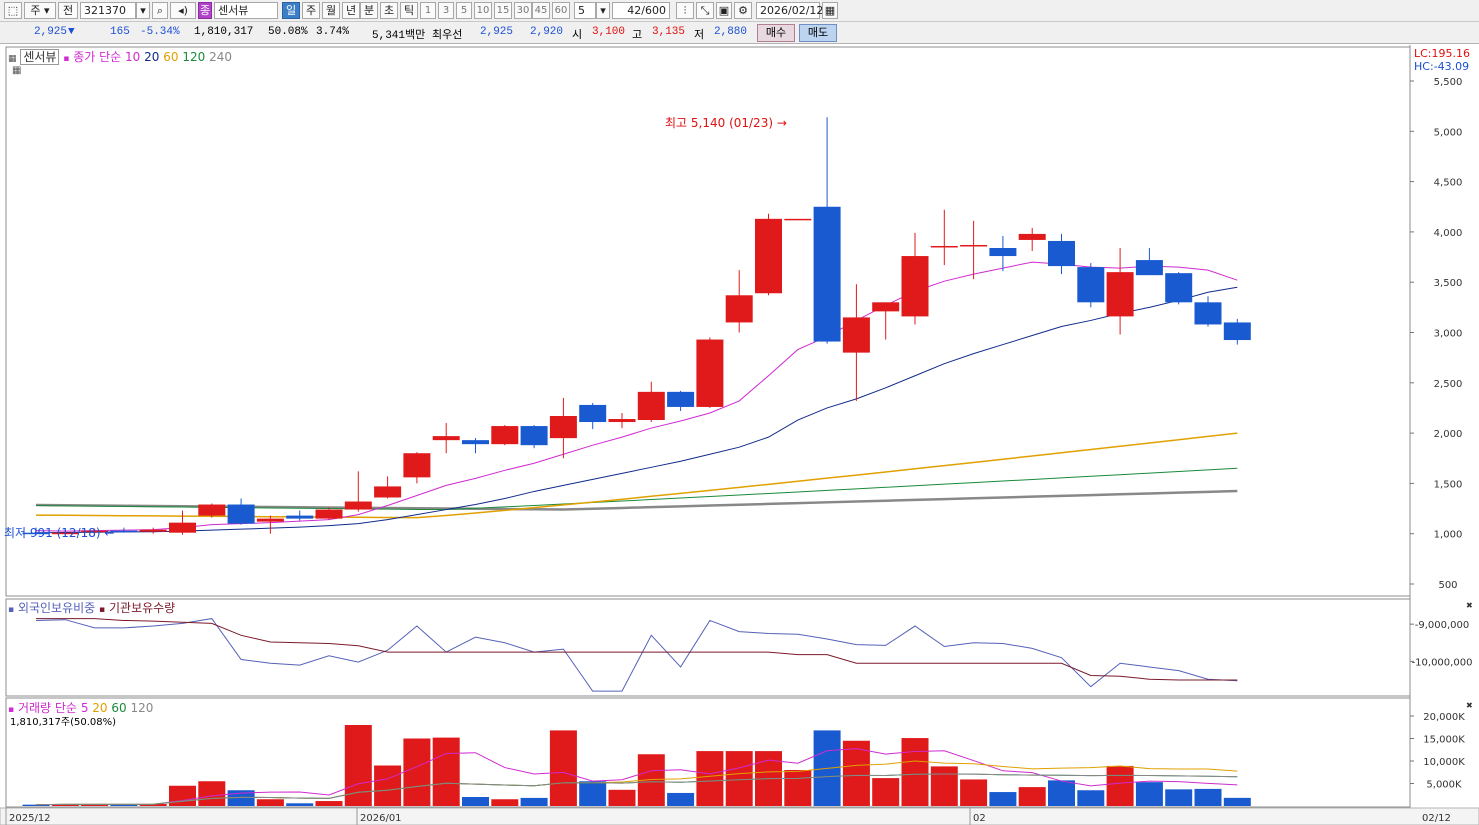 The height and width of the screenshot is (825, 1479). What do you see at coordinates (119, 708) in the screenshot?
I see `legend-vma-60: 60` at bounding box center [119, 708].